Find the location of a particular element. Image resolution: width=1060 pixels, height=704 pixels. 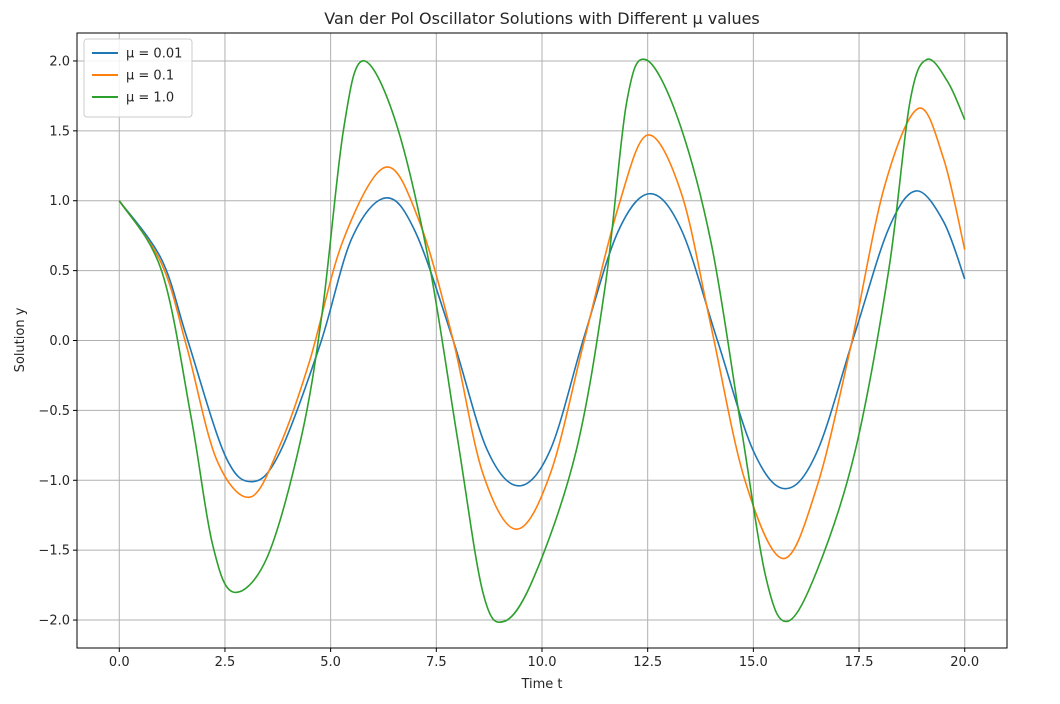

y-axis-label: Solution y is located at coordinates (20, 339).